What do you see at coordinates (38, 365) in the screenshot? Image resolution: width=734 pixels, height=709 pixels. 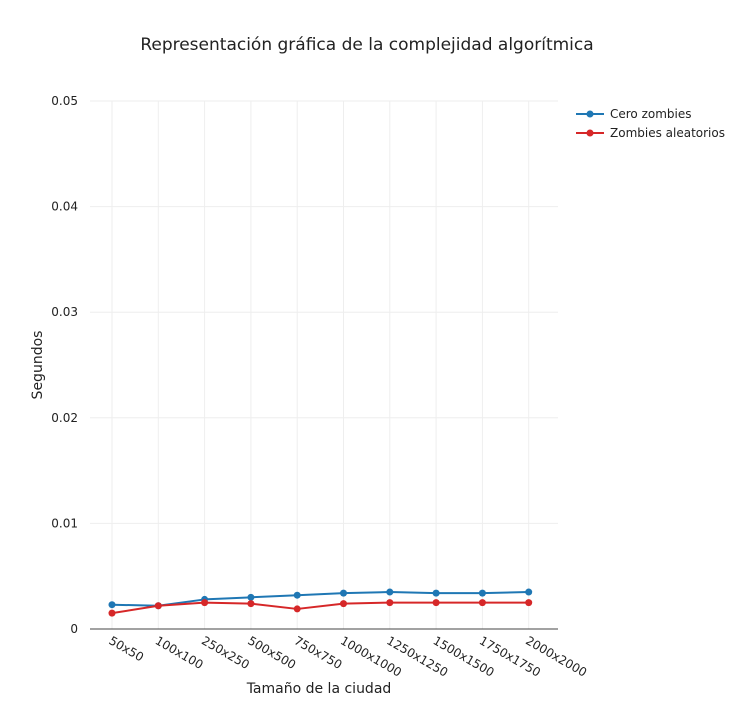 I see `y-axis-title: Segundos` at bounding box center [38, 365].